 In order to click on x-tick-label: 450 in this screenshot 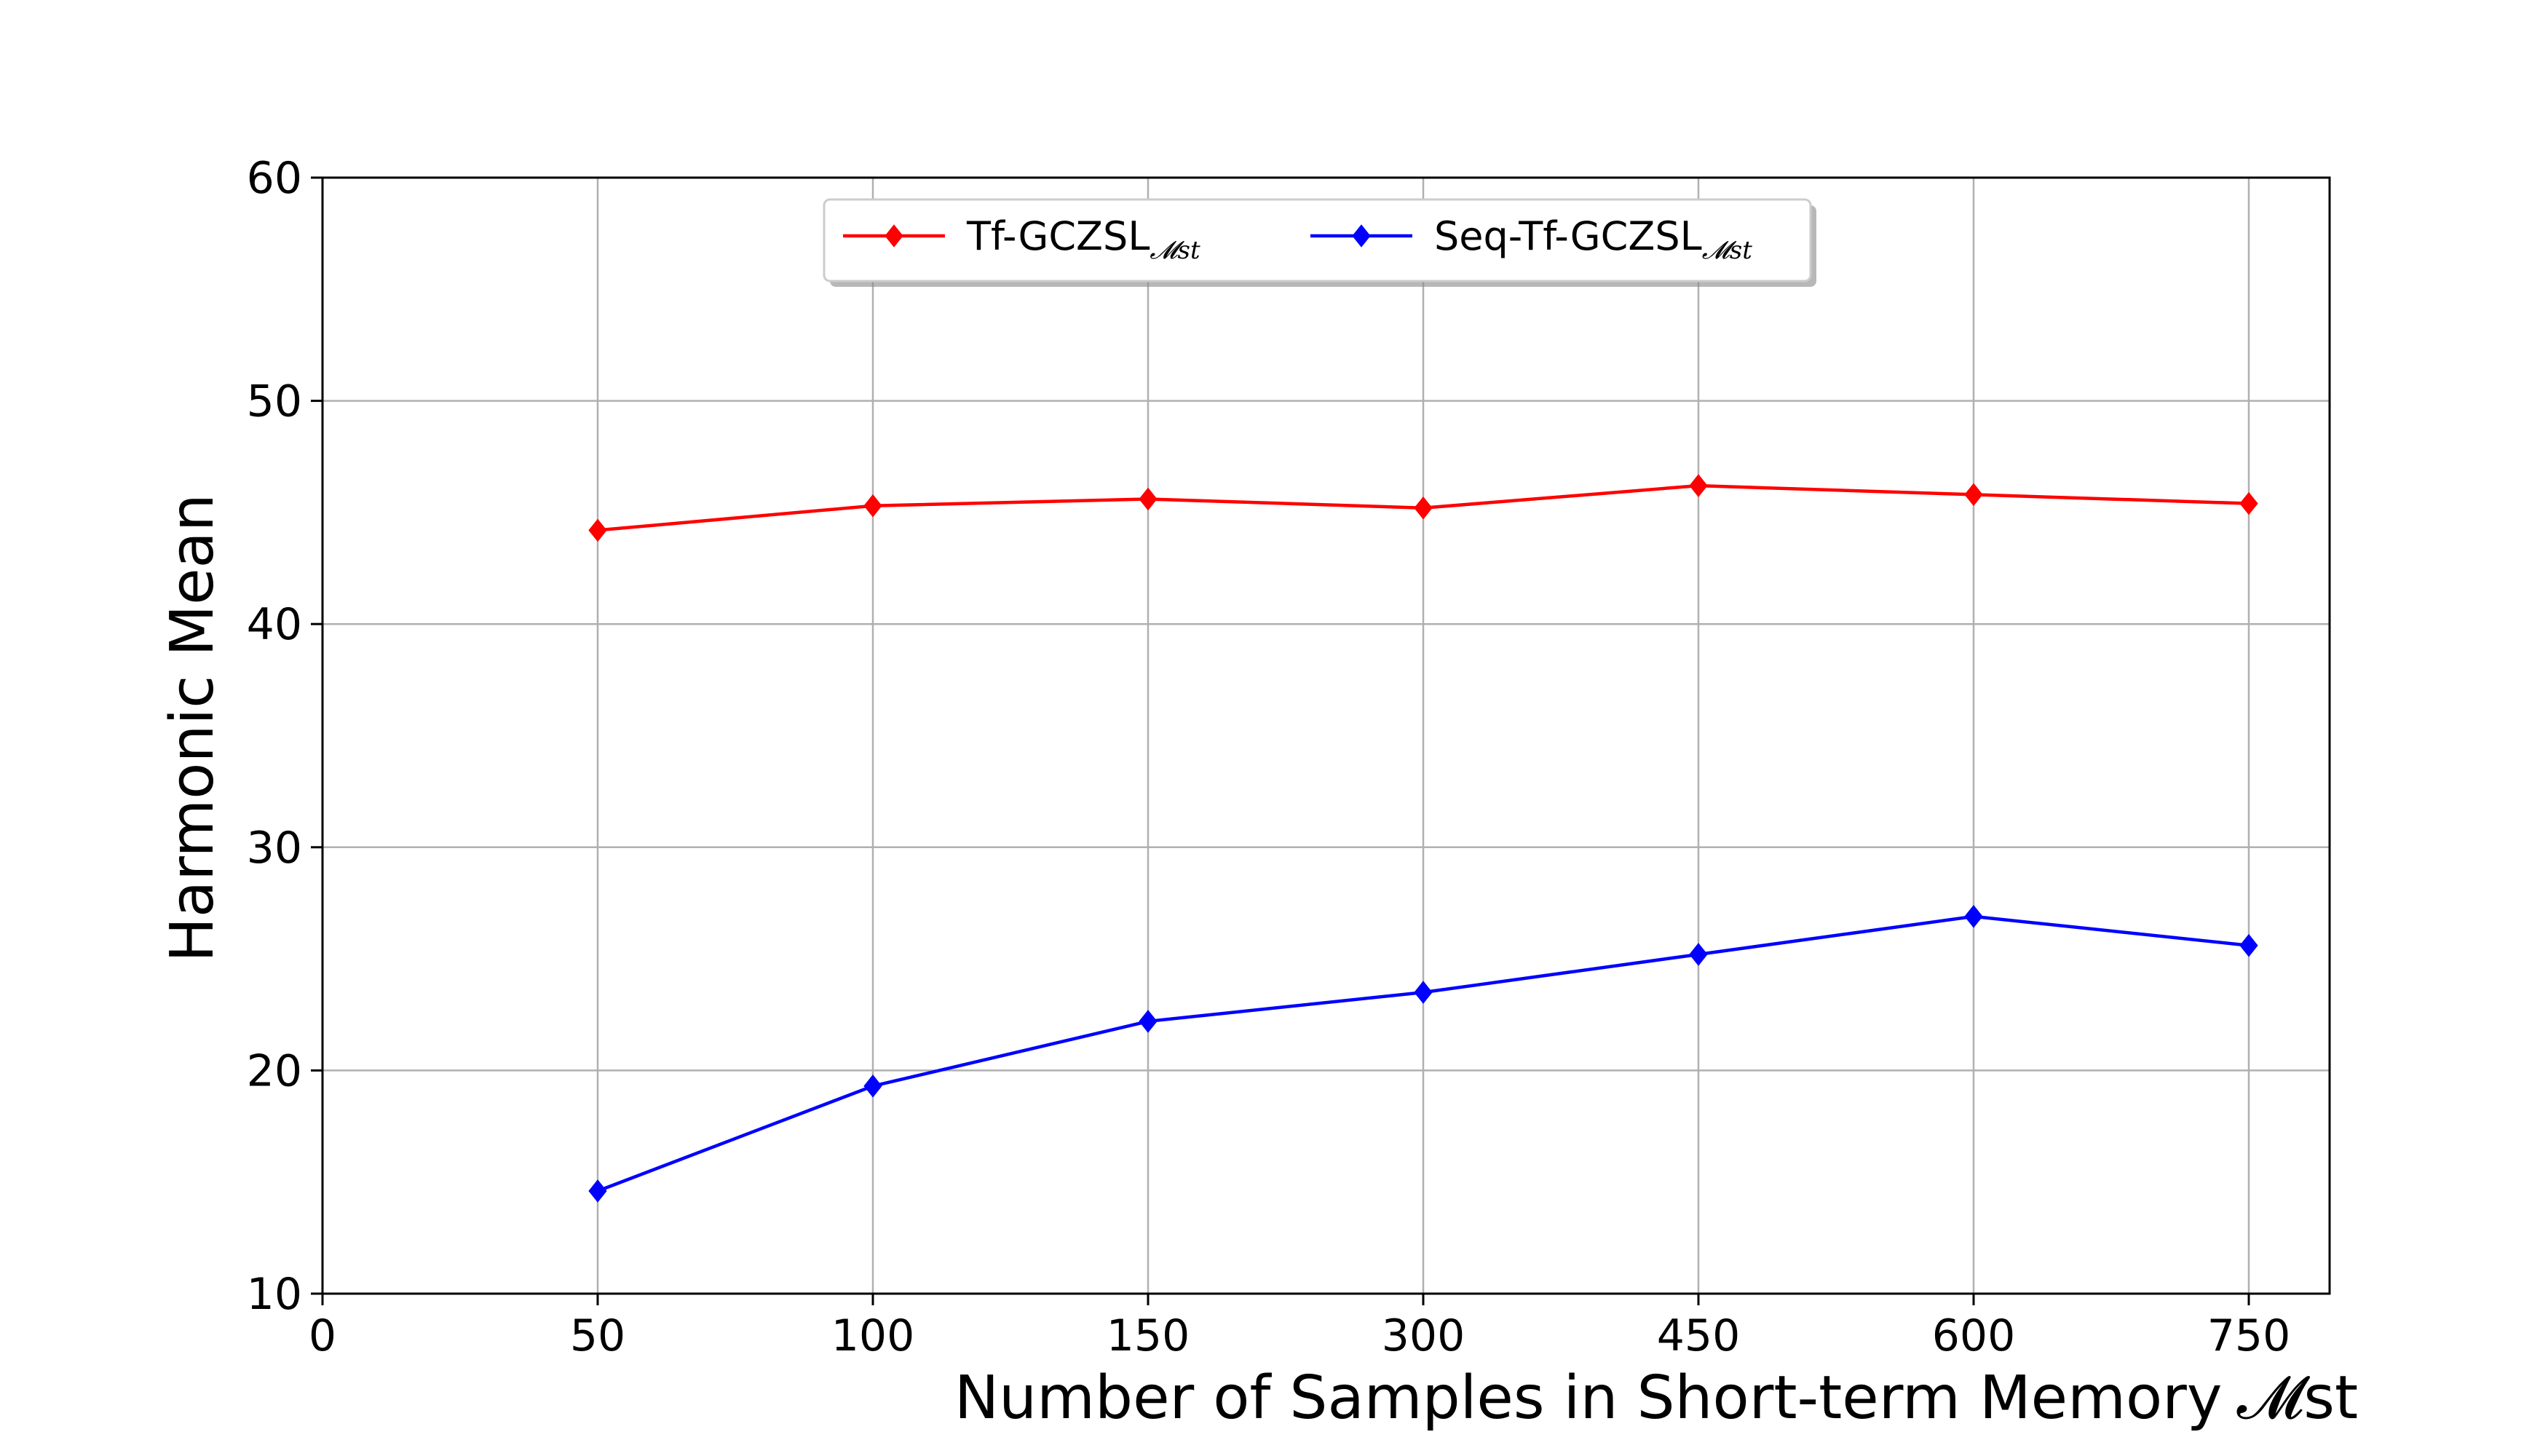, I will do `click(1699, 1335)`.